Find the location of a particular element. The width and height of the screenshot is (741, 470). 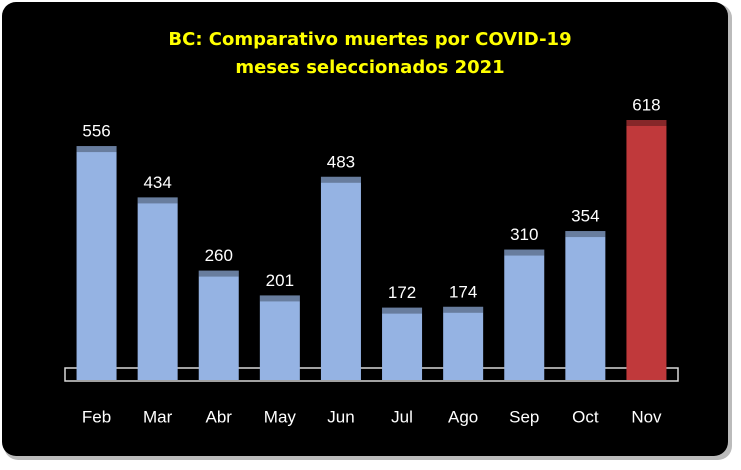

chart-title: BC: Comparativo muertes por COVID-19 is located at coordinates (369, 39).